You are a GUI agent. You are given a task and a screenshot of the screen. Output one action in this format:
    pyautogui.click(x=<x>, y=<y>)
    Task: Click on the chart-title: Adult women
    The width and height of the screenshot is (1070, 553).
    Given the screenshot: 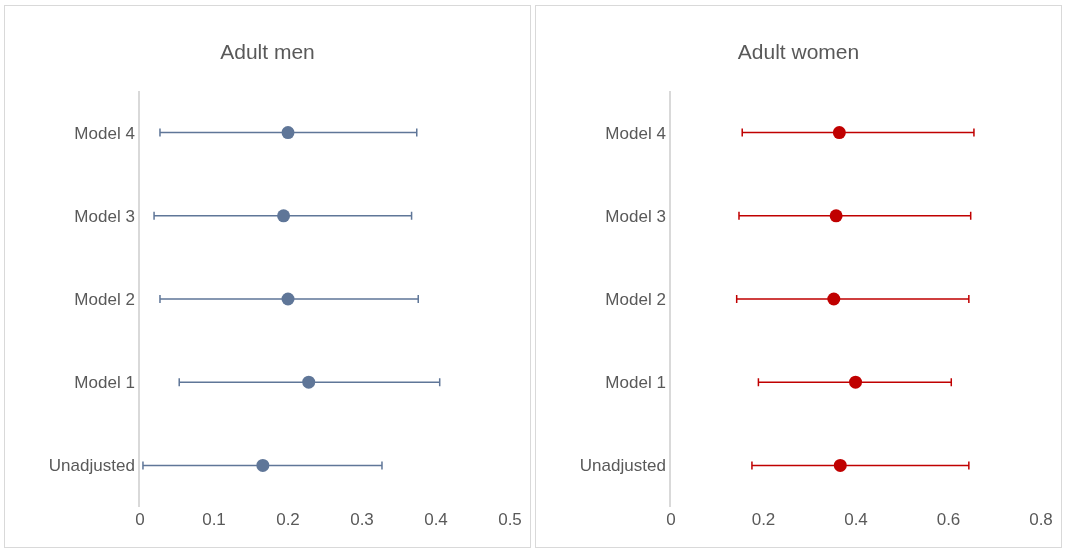 What is the action you would take?
    pyautogui.click(x=798, y=51)
    